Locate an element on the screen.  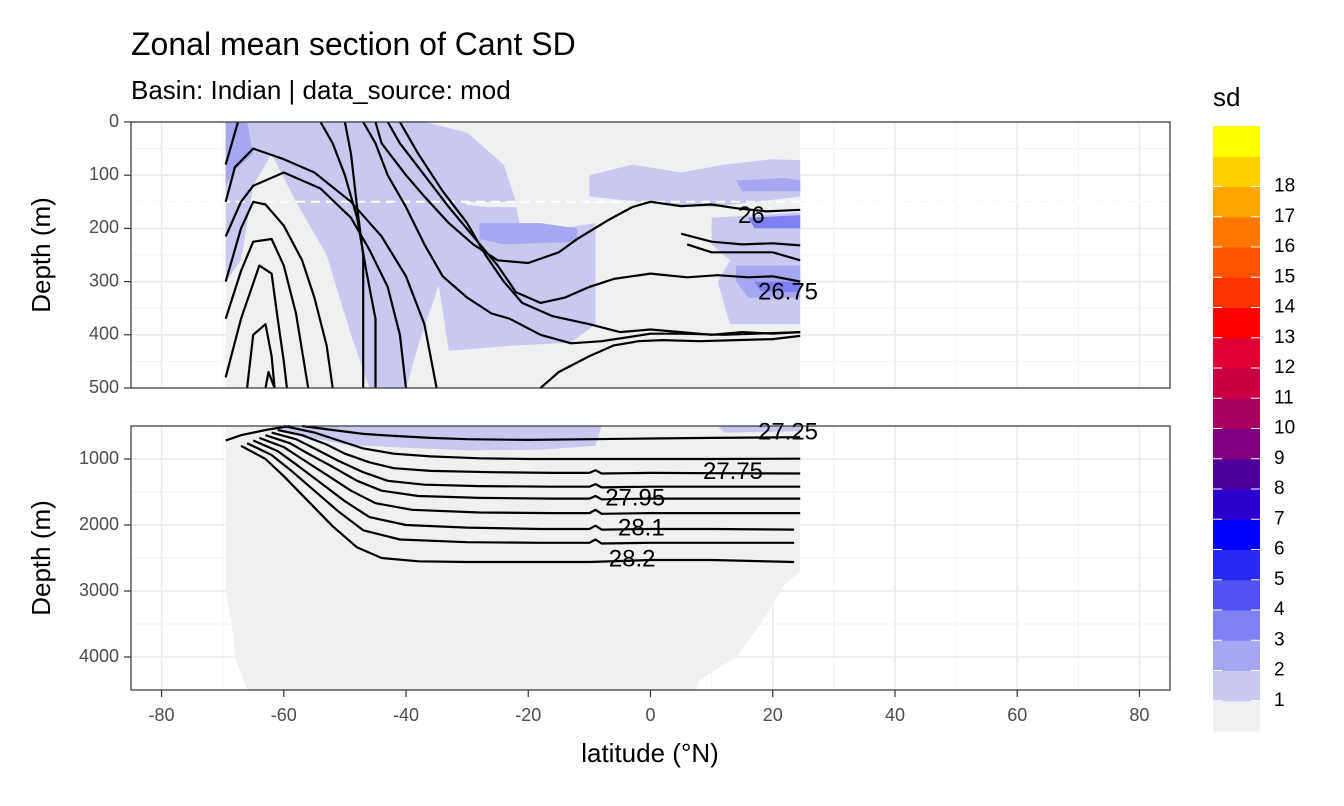
x-tick-label: -20 is located at coordinates (528, 715).